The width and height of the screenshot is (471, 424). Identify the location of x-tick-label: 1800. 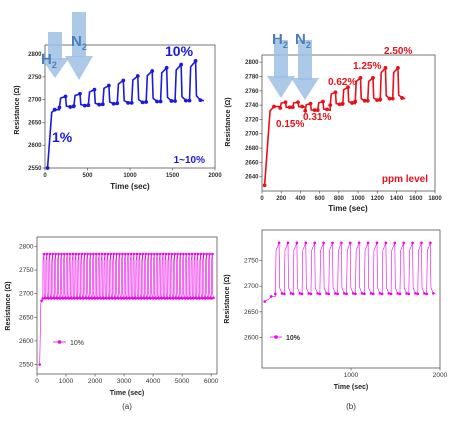
(435, 199).